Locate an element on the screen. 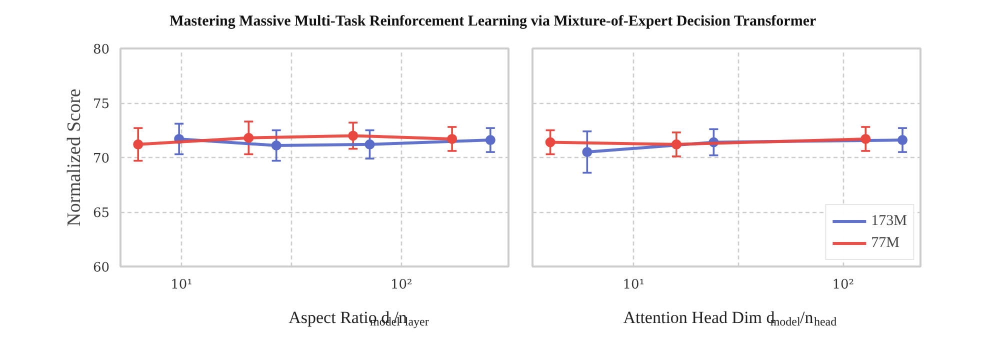 The image size is (985, 351). y-tick-label: 65 is located at coordinates (101, 213).